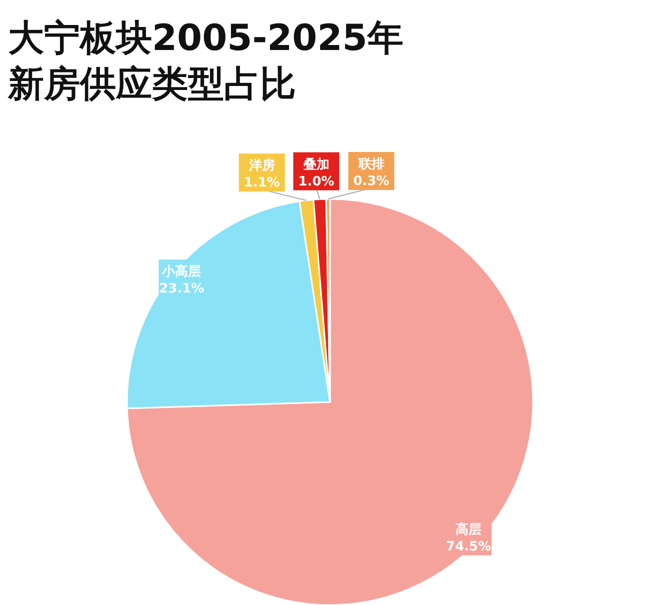  I want to click on chart-subtitle: 新房供应类型占比, so click(151, 84).